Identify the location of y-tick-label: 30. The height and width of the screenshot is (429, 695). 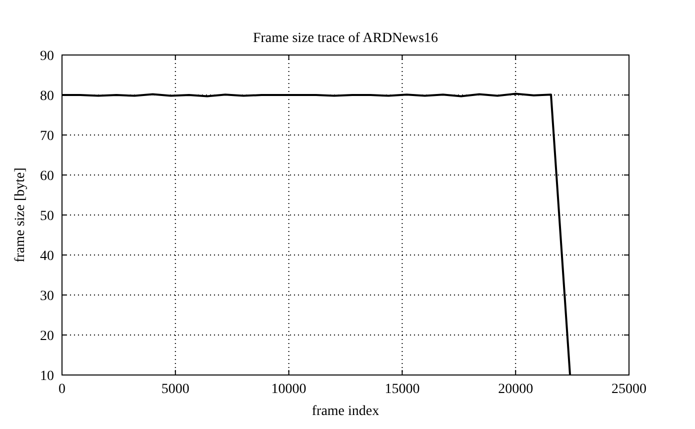
(47, 296).